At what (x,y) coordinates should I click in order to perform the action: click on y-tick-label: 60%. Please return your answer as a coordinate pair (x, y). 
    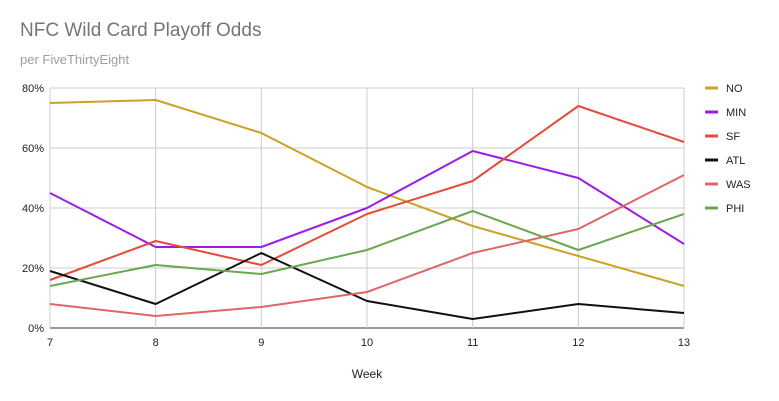
    Looking at the image, I should click on (33, 149).